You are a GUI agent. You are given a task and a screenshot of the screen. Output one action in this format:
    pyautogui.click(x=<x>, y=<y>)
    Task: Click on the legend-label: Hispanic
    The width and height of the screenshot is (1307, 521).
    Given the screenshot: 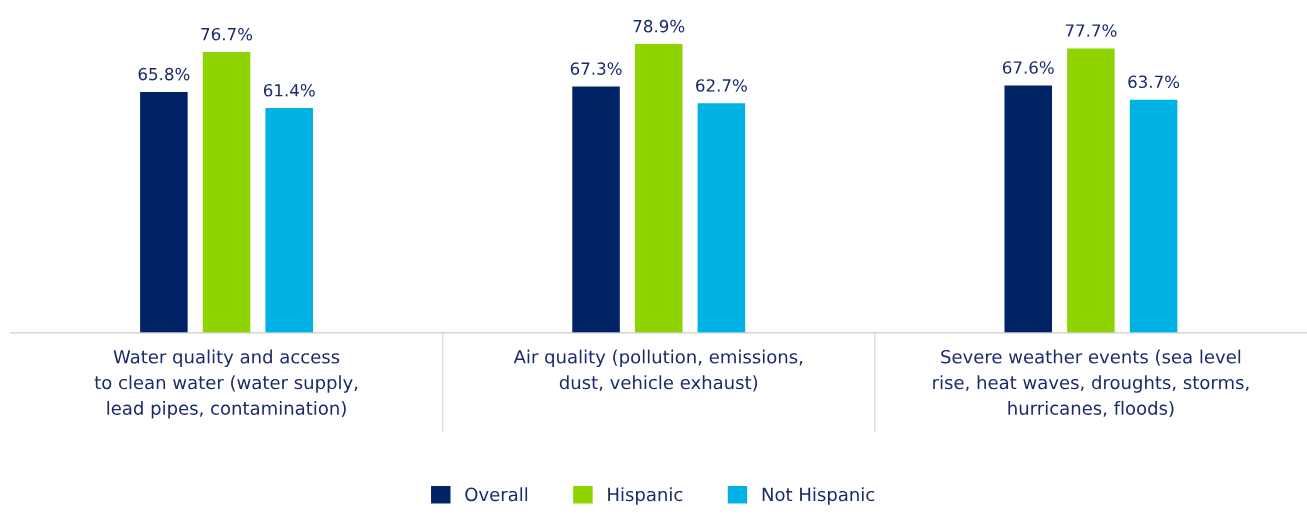 What is the action you would take?
    pyautogui.click(x=645, y=496)
    